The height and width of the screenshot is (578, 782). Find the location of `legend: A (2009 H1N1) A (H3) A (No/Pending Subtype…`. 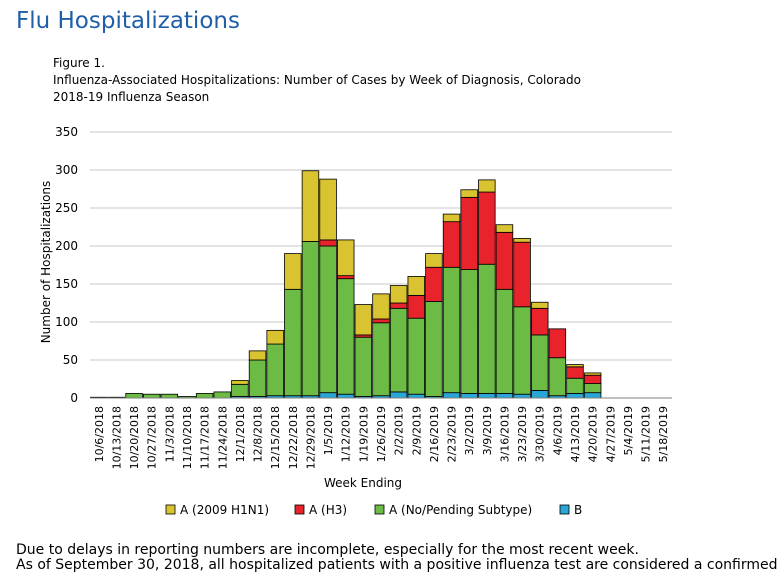

legend: A (2009 H1N1) A (H3) A (No/Pending Subtype… is located at coordinates (373, 510).